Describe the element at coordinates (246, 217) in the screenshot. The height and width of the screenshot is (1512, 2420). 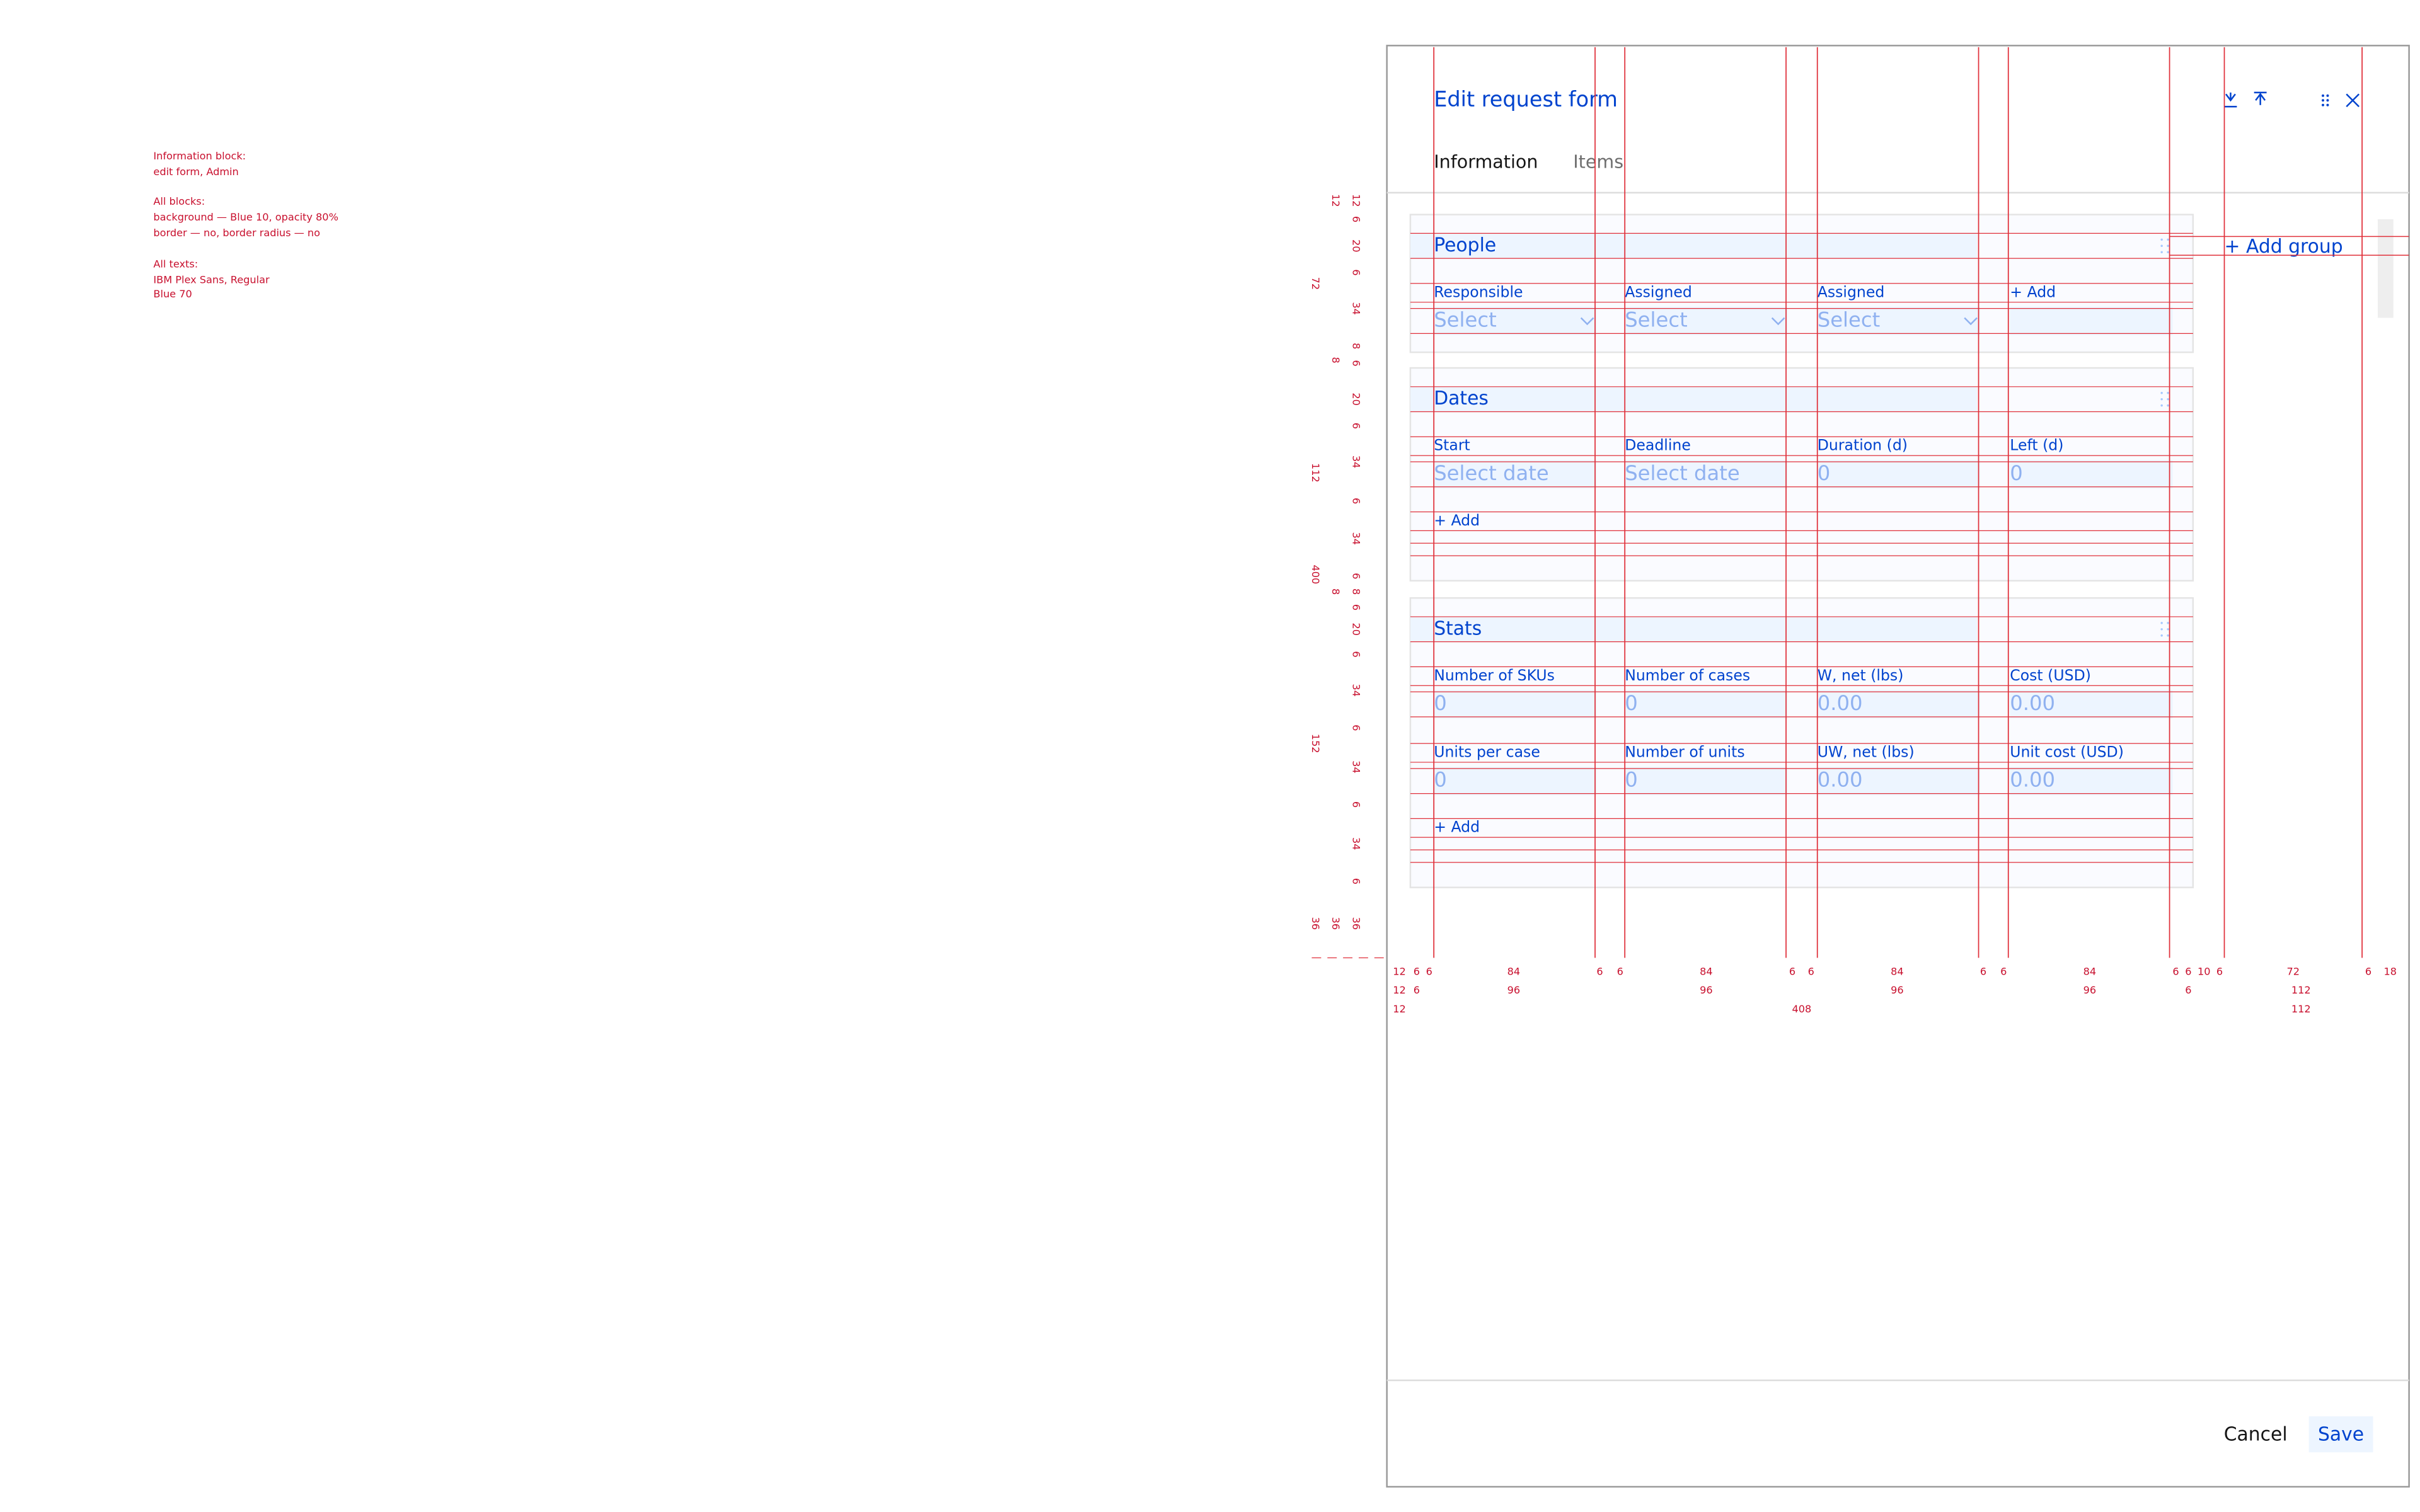
I see `spec-note: background — Blue 10, opacity 80%` at that location.